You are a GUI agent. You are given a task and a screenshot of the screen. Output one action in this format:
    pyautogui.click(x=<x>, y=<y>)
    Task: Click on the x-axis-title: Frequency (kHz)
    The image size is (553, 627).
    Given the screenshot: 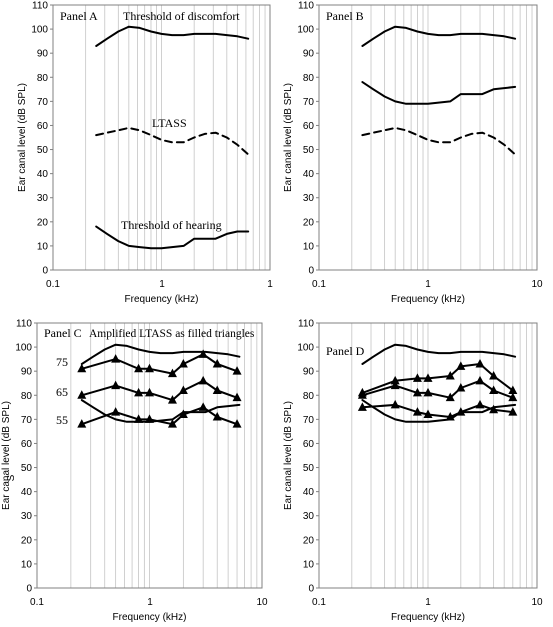 What is the action you would take?
    pyautogui.click(x=162, y=299)
    